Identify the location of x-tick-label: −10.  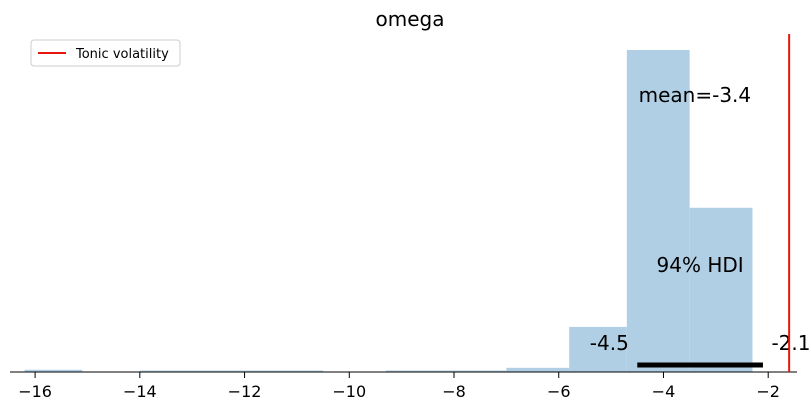
(349, 391).